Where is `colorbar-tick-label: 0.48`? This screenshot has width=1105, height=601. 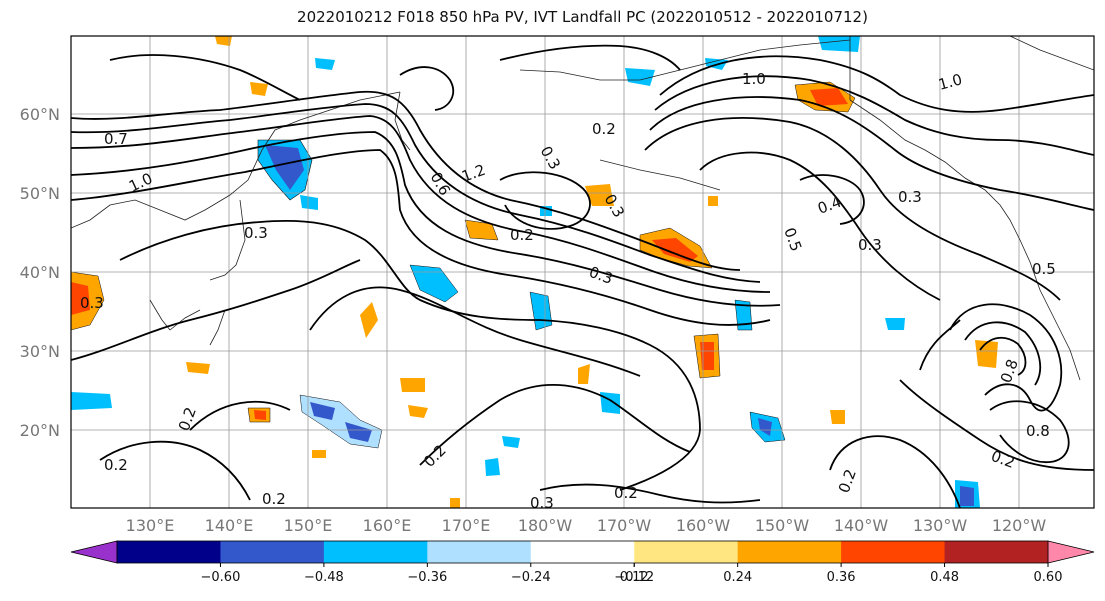
colorbar-tick-label: 0.48 is located at coordinates (944, 577).